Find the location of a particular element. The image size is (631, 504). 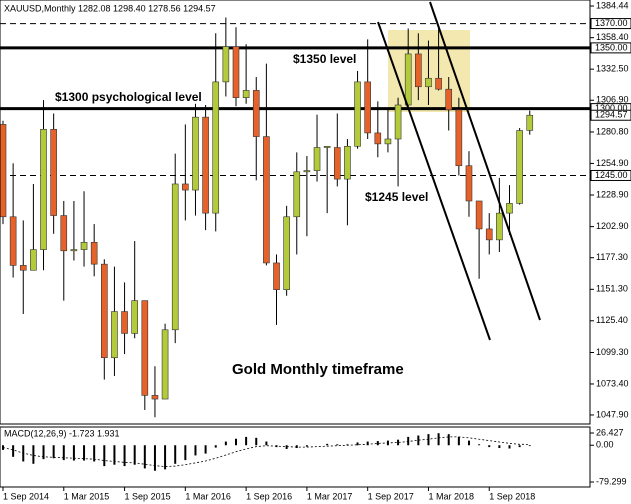

macd-frame is located at coordinates (295, 457).